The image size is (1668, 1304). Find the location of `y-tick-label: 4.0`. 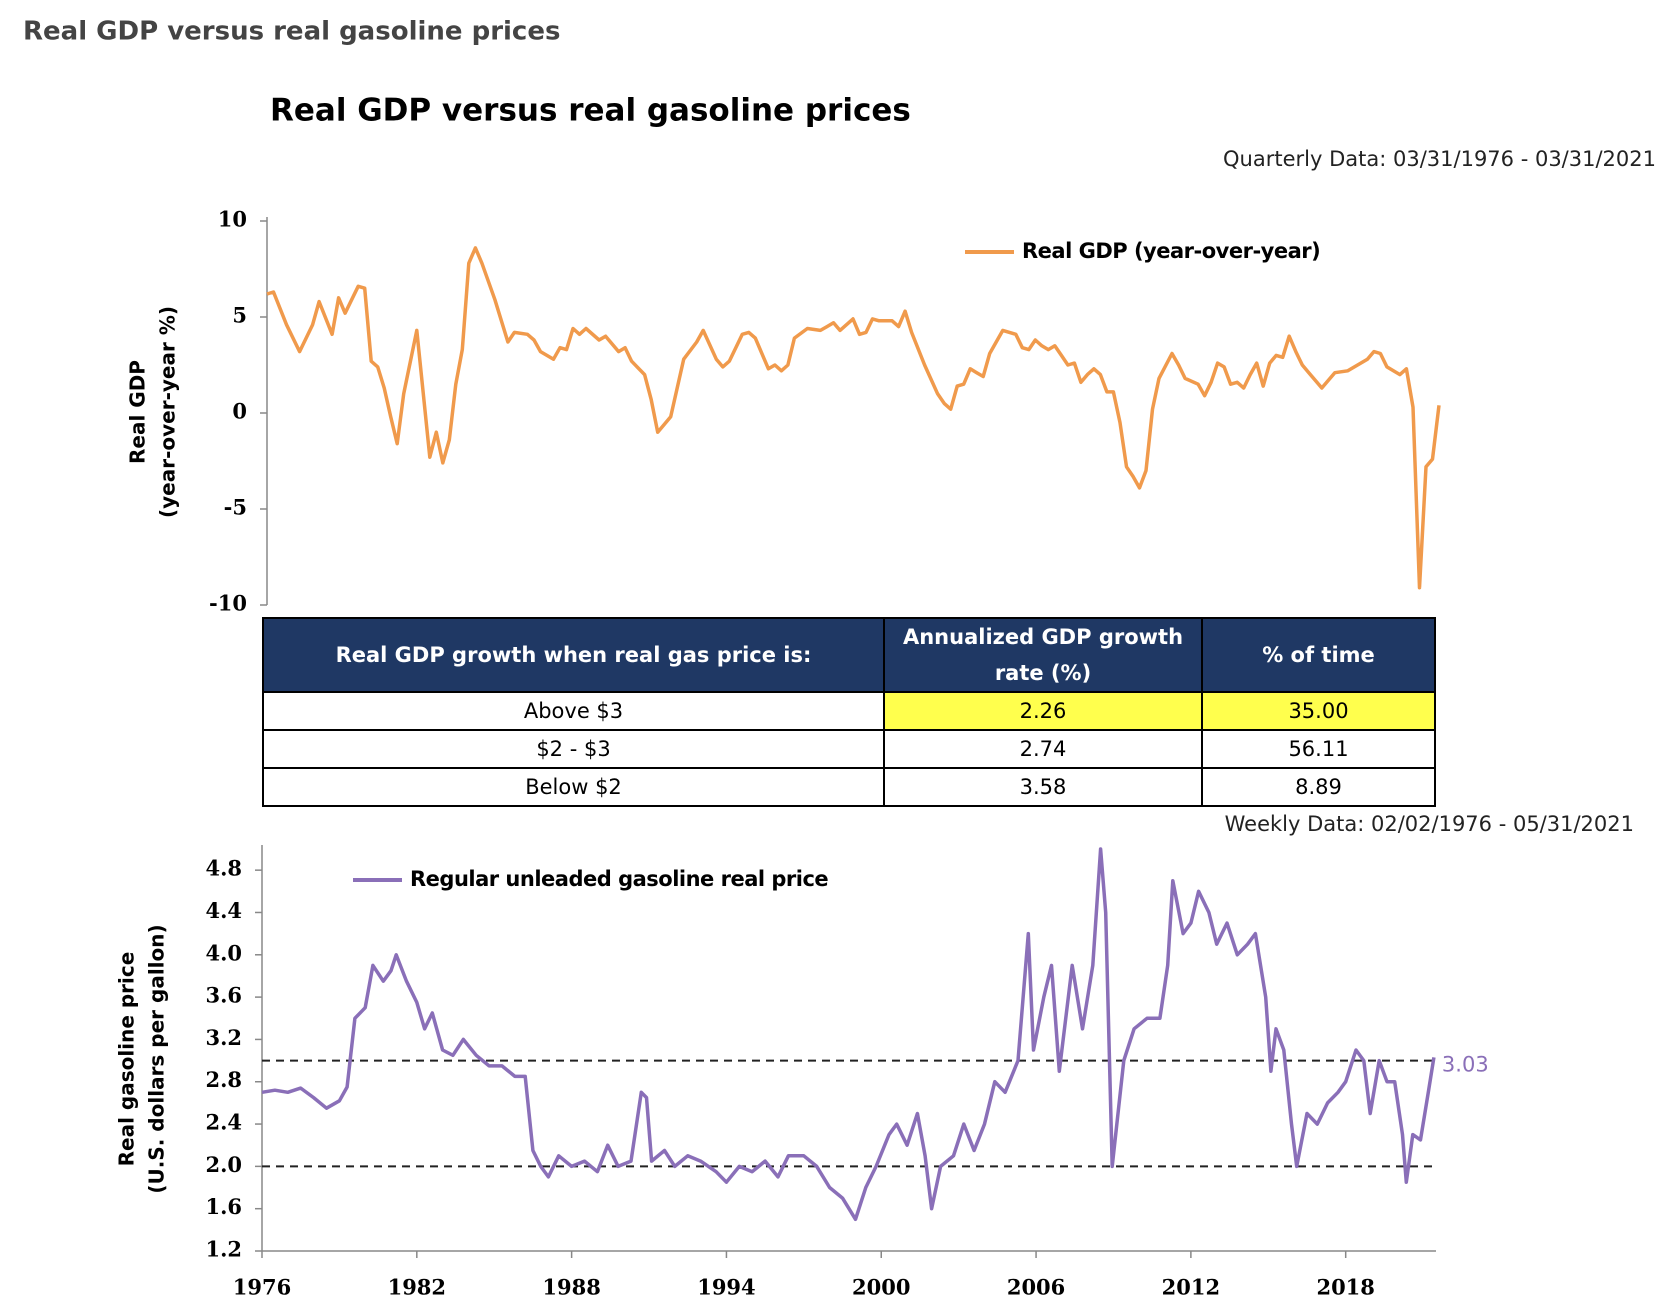

y-tick-label: 4.0 is located at coordinates (223, 952).